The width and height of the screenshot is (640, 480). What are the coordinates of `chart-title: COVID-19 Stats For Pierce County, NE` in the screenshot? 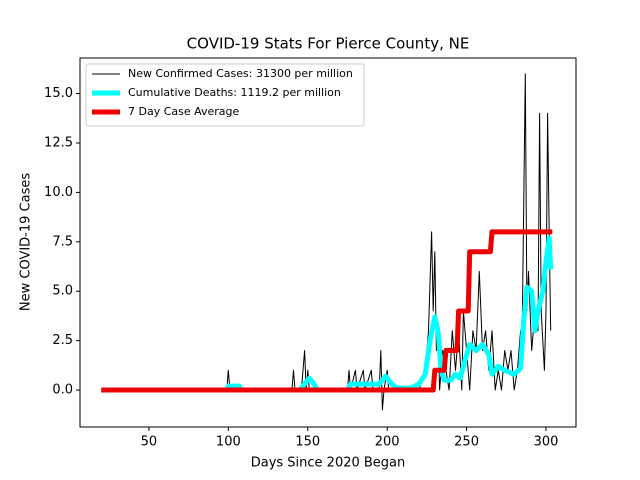 It's located at (328, 44).